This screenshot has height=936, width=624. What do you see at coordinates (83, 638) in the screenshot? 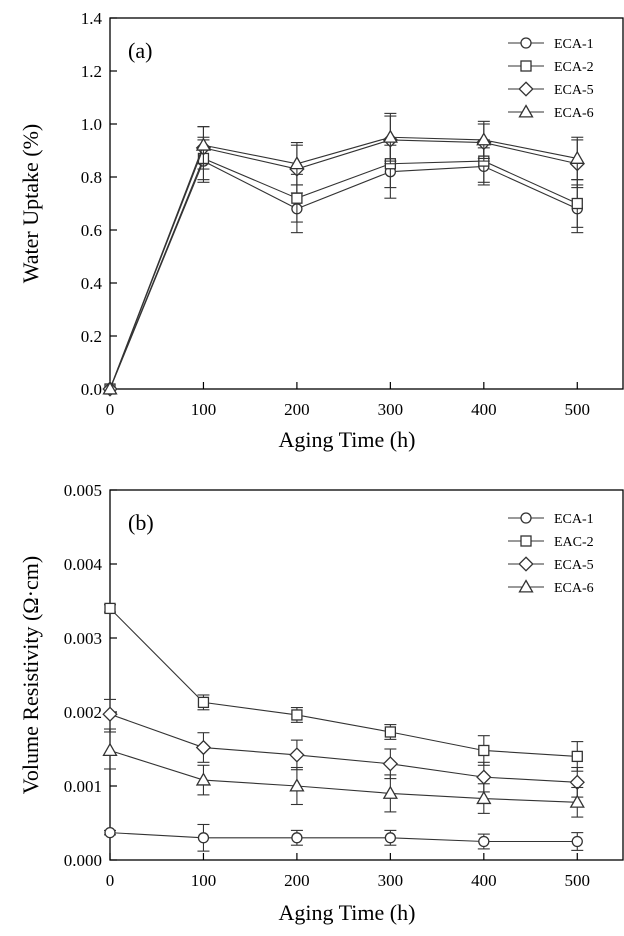
I see `y-tick-label: 0.003` at bounding box center [83, 638].